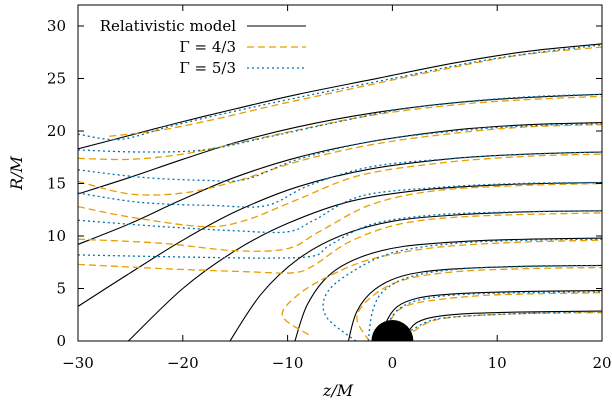 This screenshot has width=612, height=406. I want to click on y-tick-label: 5, so click(61, 289).